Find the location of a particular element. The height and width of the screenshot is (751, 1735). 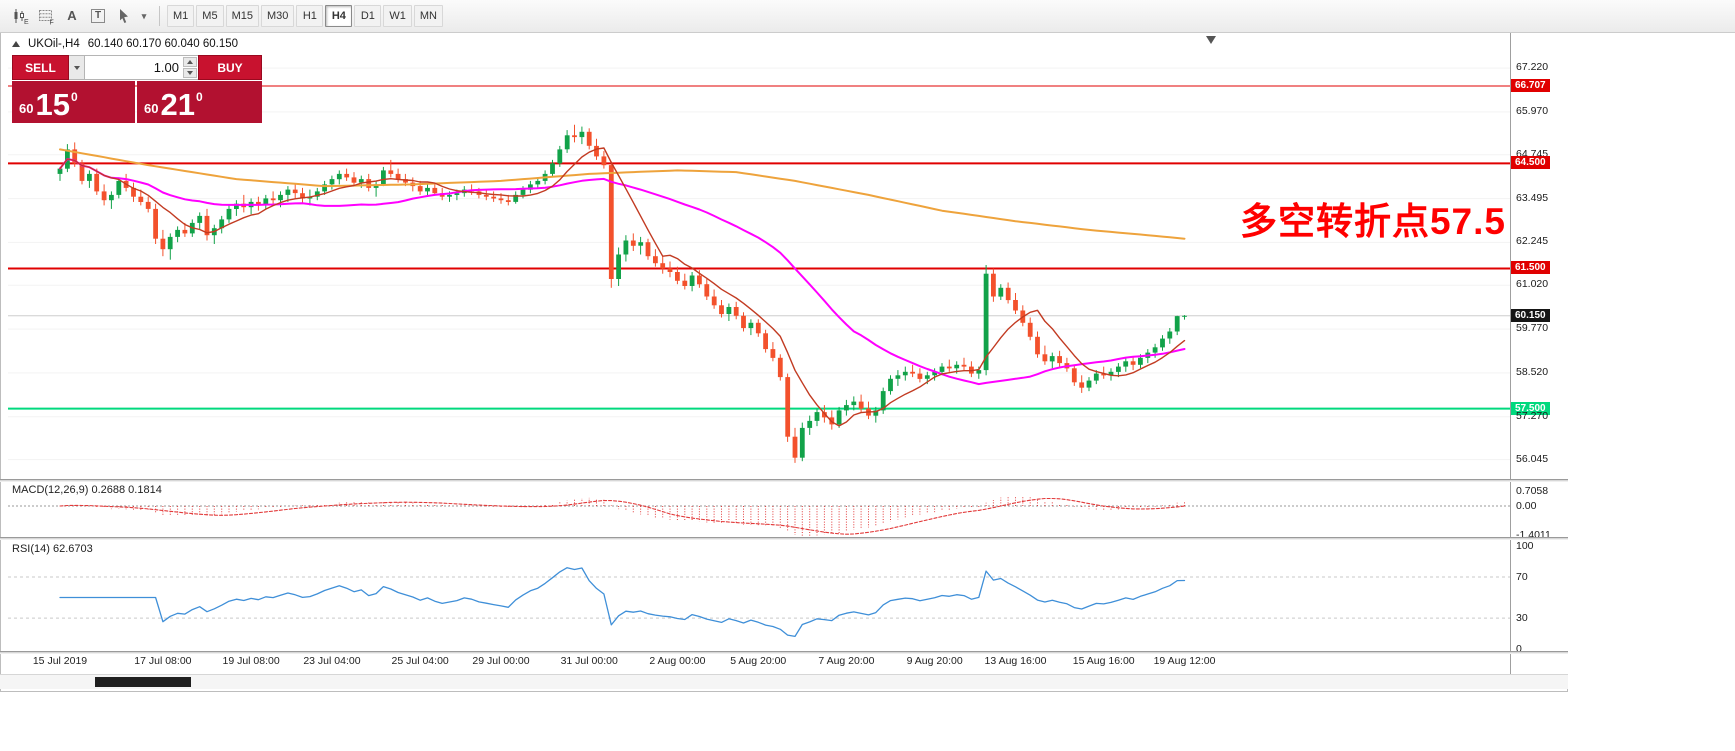

macd-plot is located at coordinates (759, 509).